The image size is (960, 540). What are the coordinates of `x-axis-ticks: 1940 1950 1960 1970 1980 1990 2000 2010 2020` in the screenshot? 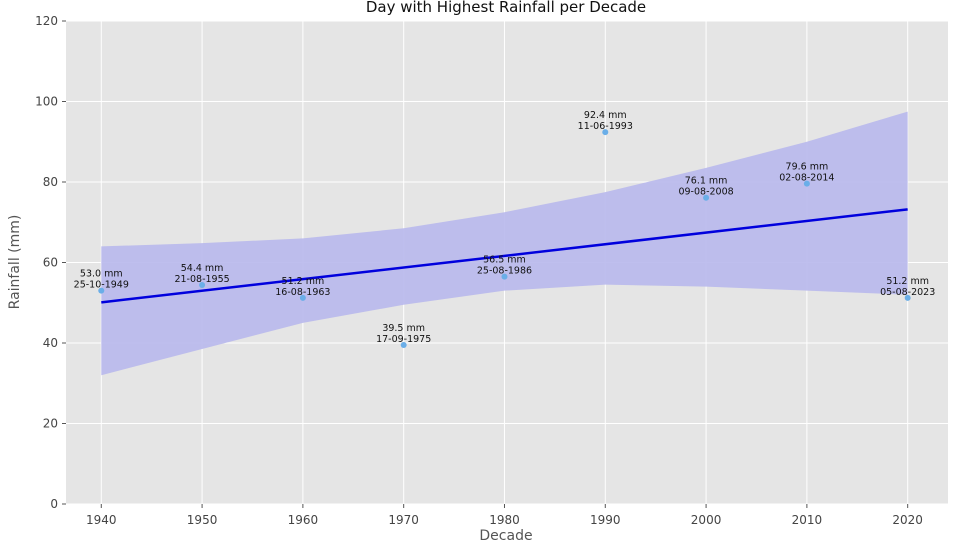 It's located at (504, 515).